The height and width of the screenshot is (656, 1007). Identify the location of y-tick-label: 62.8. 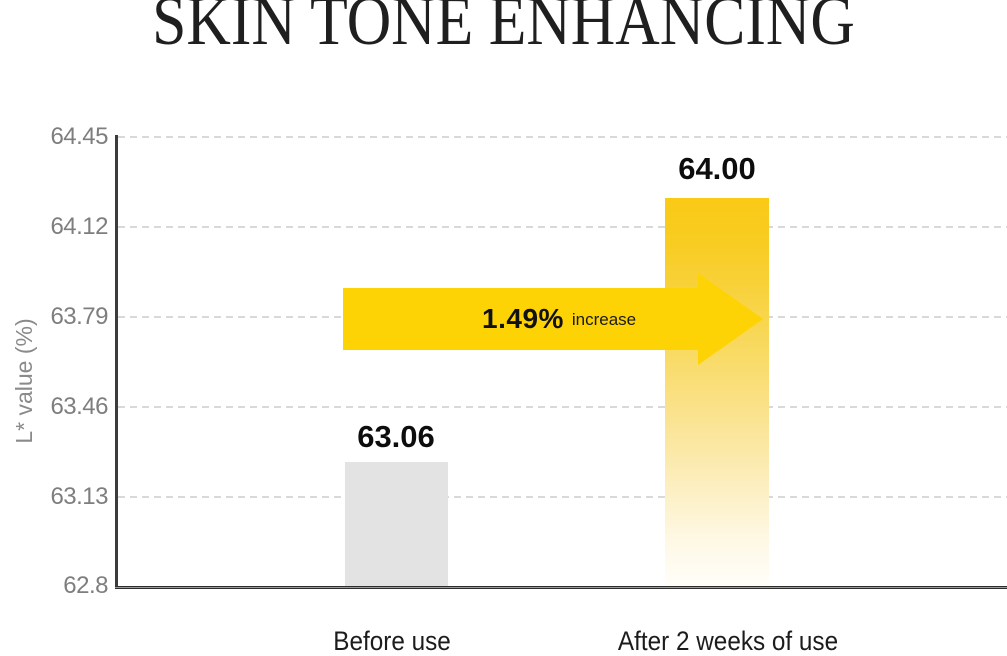
(85, 585).